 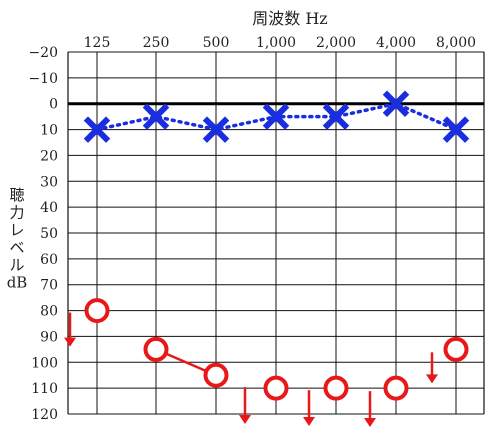 I want to click on y-axis-label-char: dB, so click(x=17, y=283).